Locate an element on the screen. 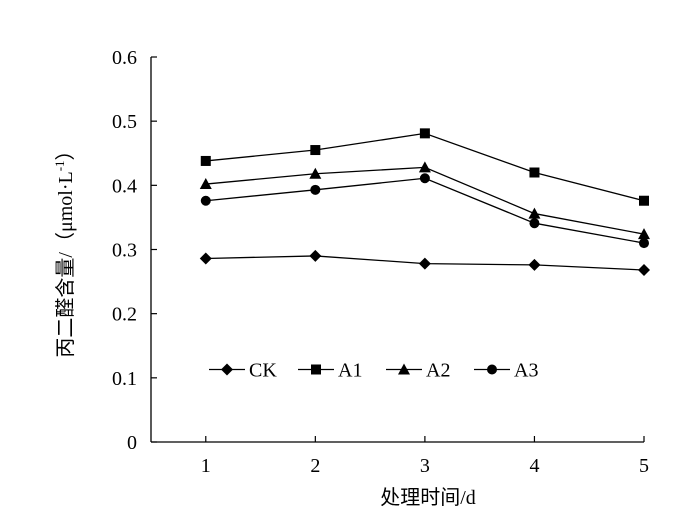 This screenshot has width=700, height=517. legend-item-a3: A3 is located at coordinates (506, 370).